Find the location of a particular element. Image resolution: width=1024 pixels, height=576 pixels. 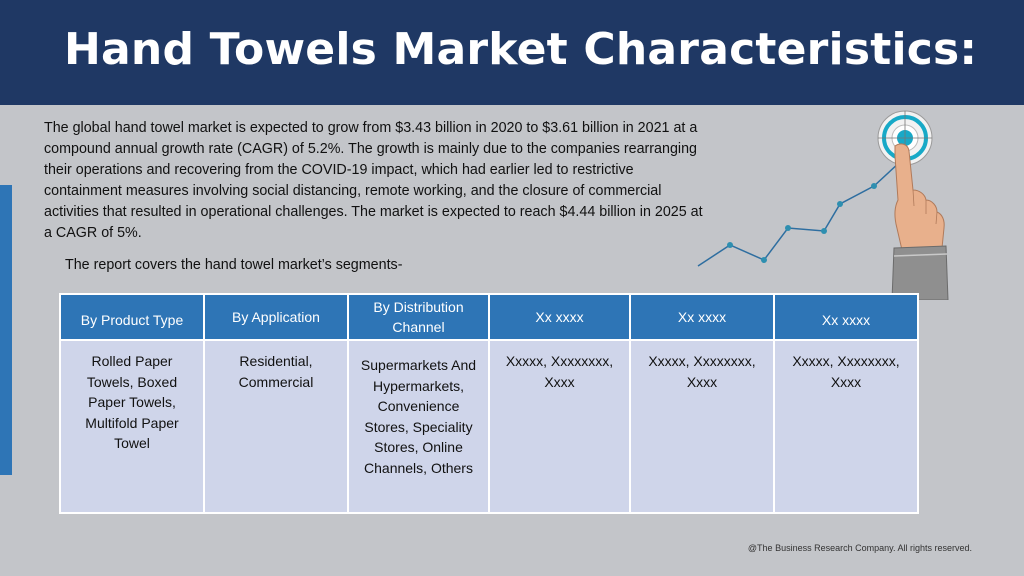

header-distribution-channel: By Distribution Channel is located at coordinates (418, 317).